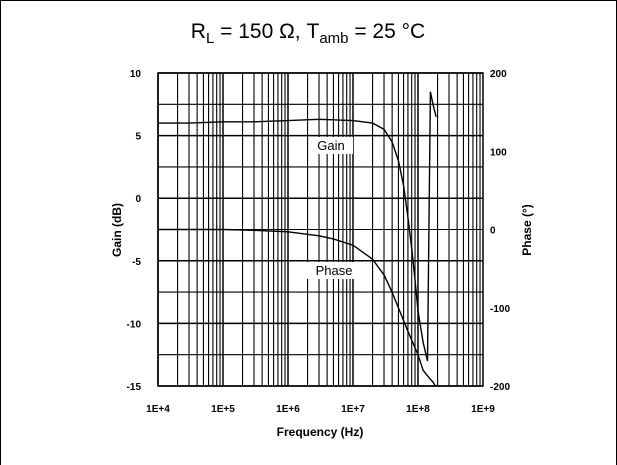 This screenshot has width=617, height=465. What do you see at coordinates (483, 409) in the screenshot?
I see `x-tick-label: 1E+9` at bounding box center [483, 409].